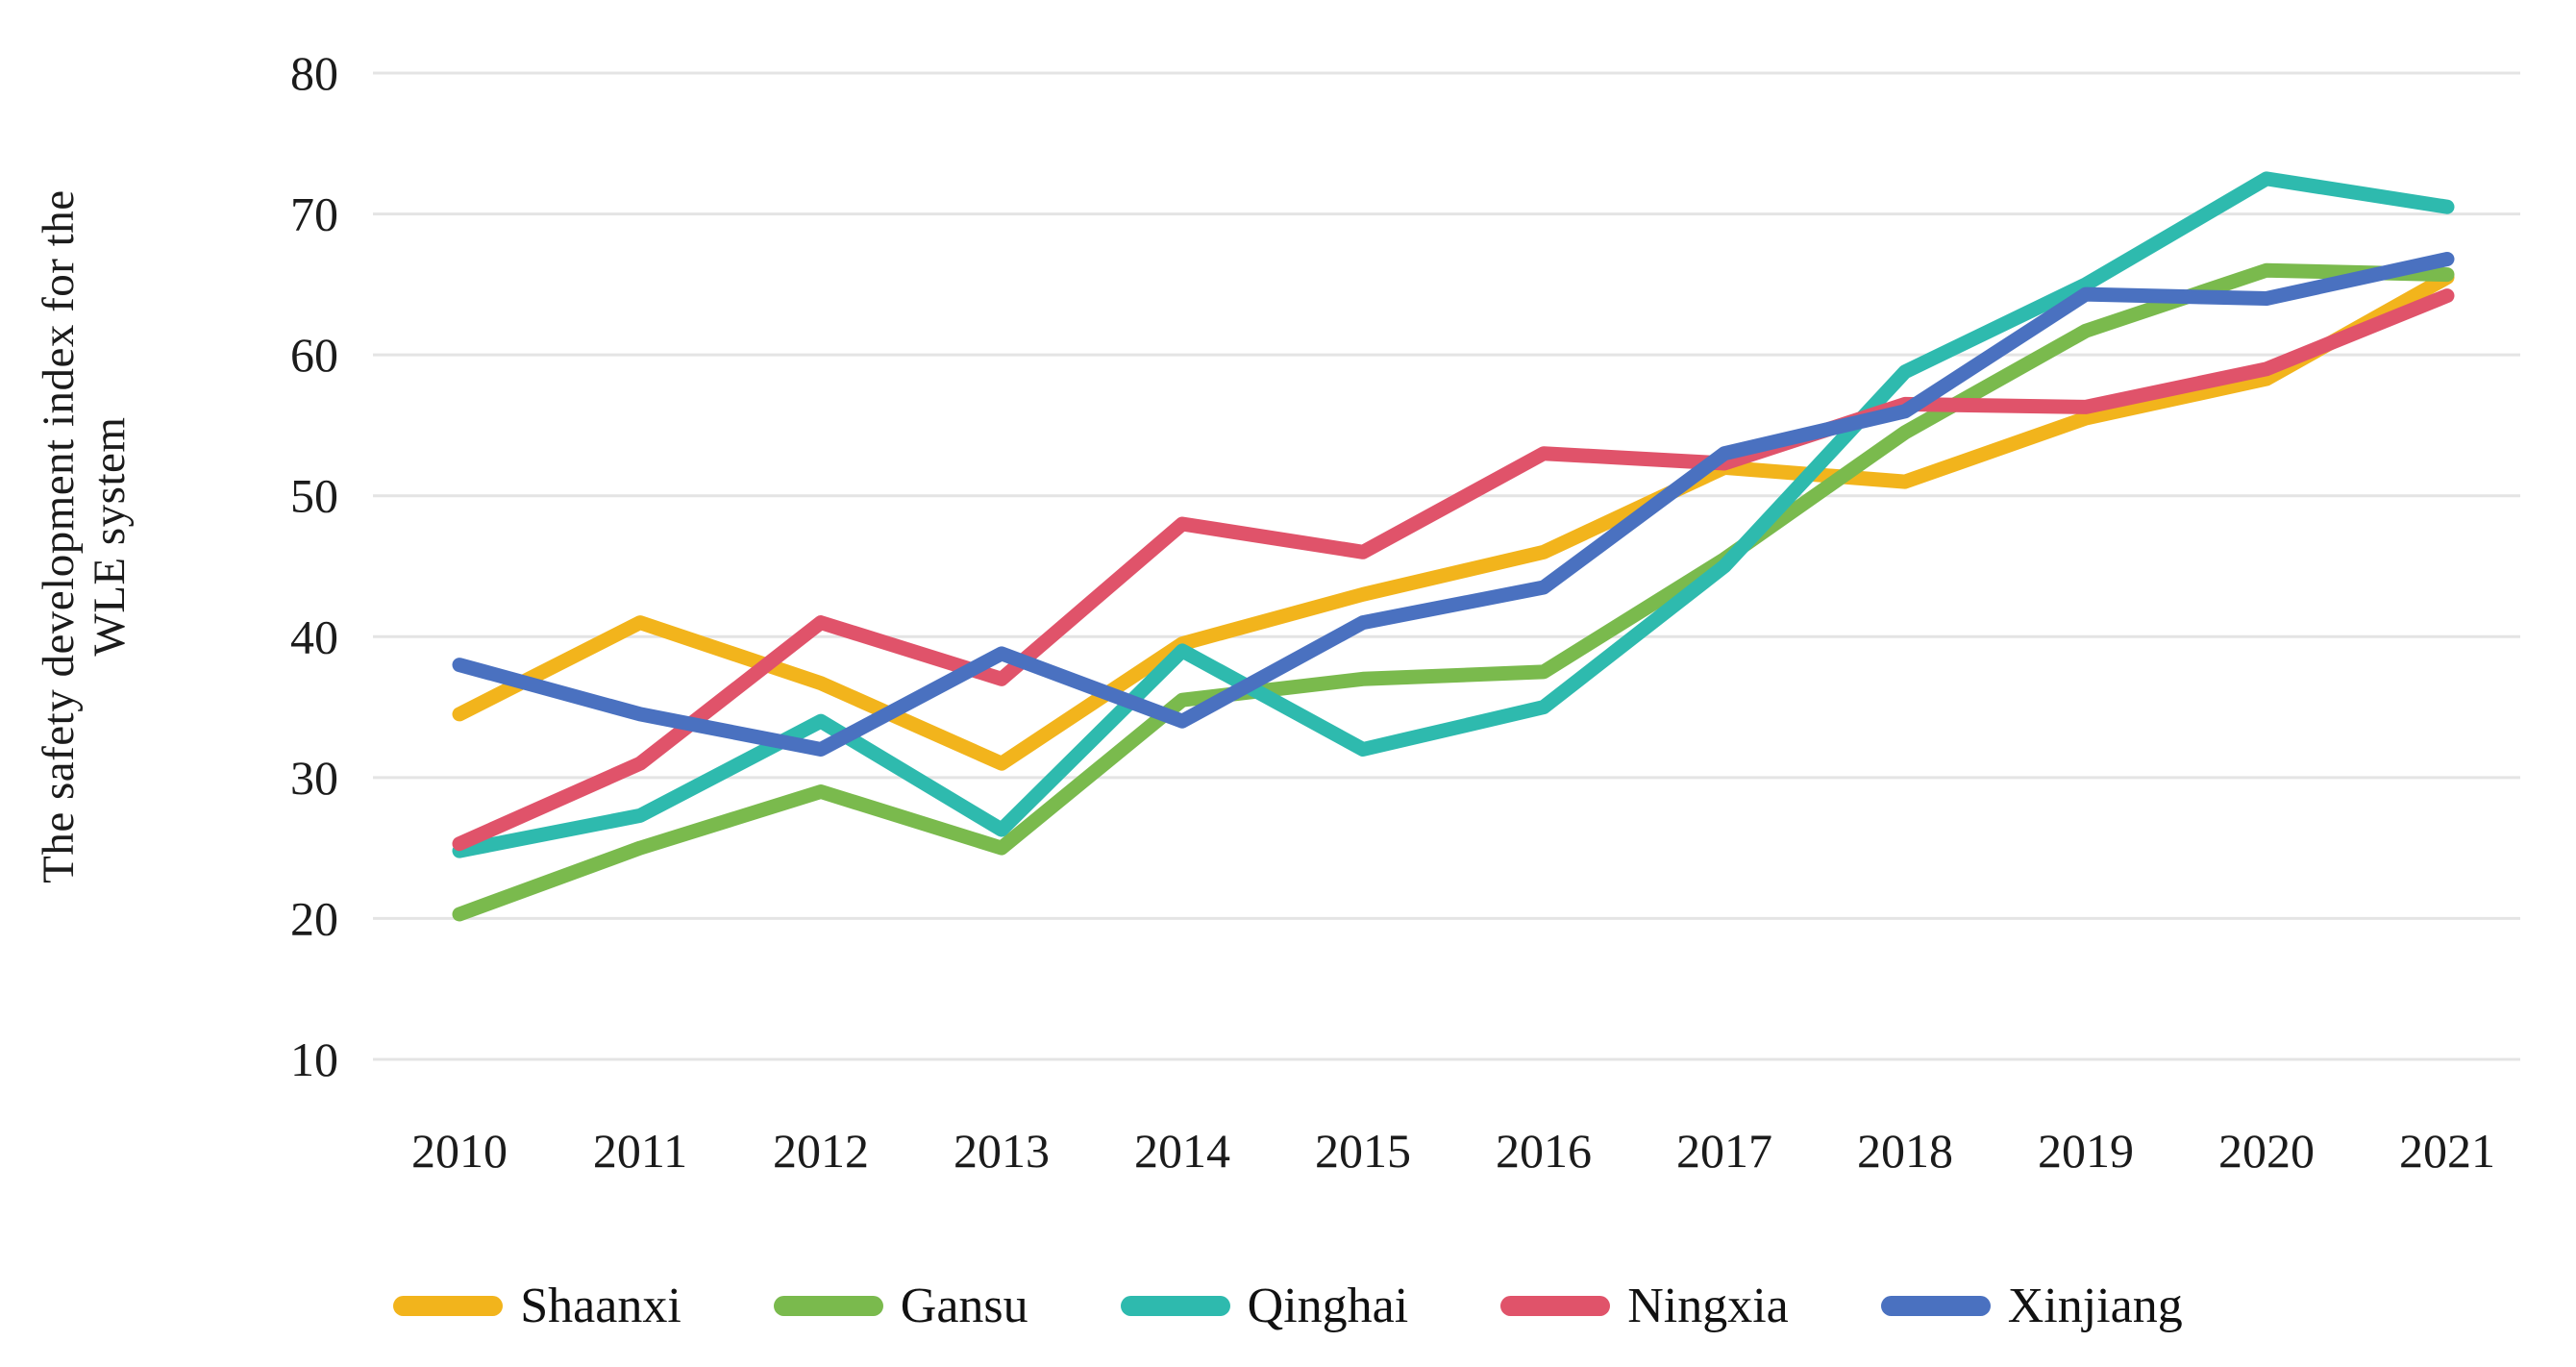 This screenshot has height=1367, width=2576. Describe the element at coordinates (601, 1305) in the screenshot. I see `legend-label-shaanxi: Shaanxi` at that location.